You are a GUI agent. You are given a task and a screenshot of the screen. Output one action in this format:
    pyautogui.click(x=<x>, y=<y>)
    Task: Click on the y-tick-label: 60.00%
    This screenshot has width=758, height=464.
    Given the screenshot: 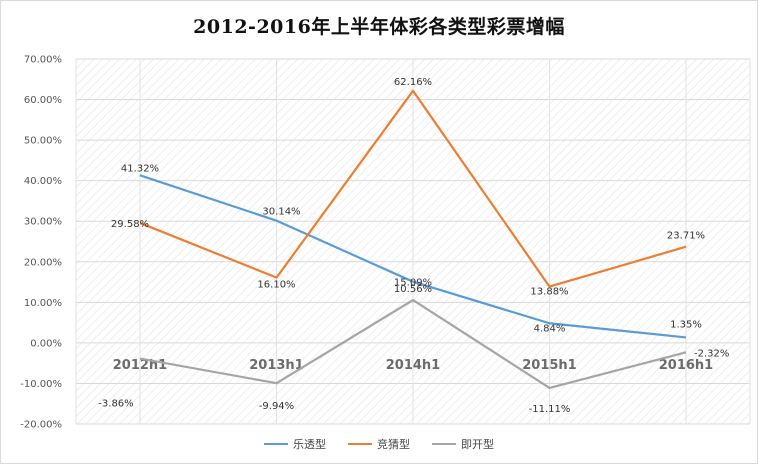 What is the action you would take?
    pyautogui.click(x=43, y=100)
    